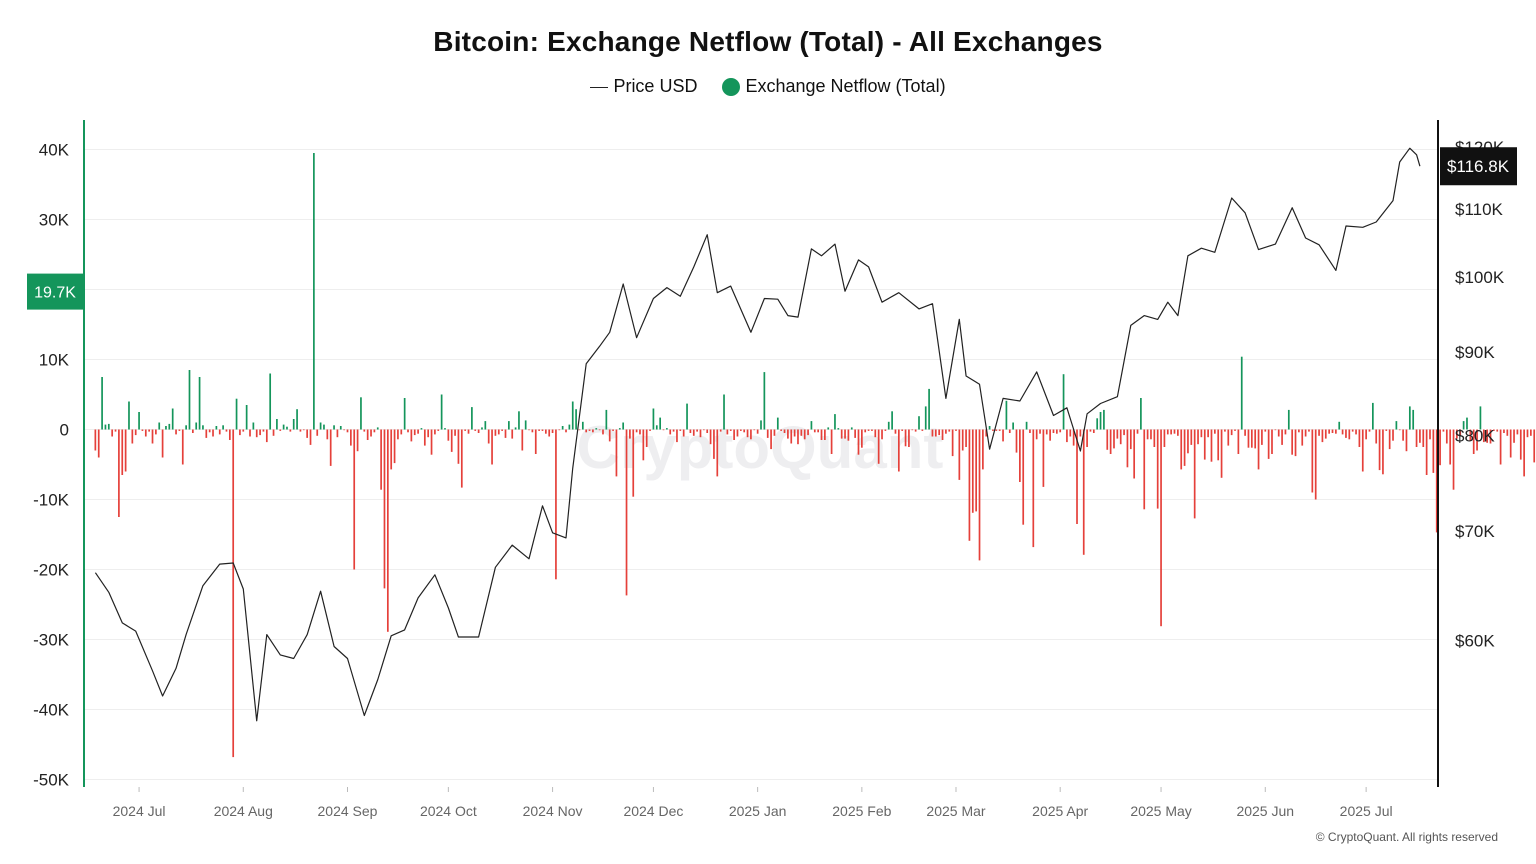 Image resolution: width=1536 pixels, height=864 pixels. What do you see at coordinates (51, 710) in the screenshot?
I see `y-left-tick-label: -40K` at bounding box center [51, 710].